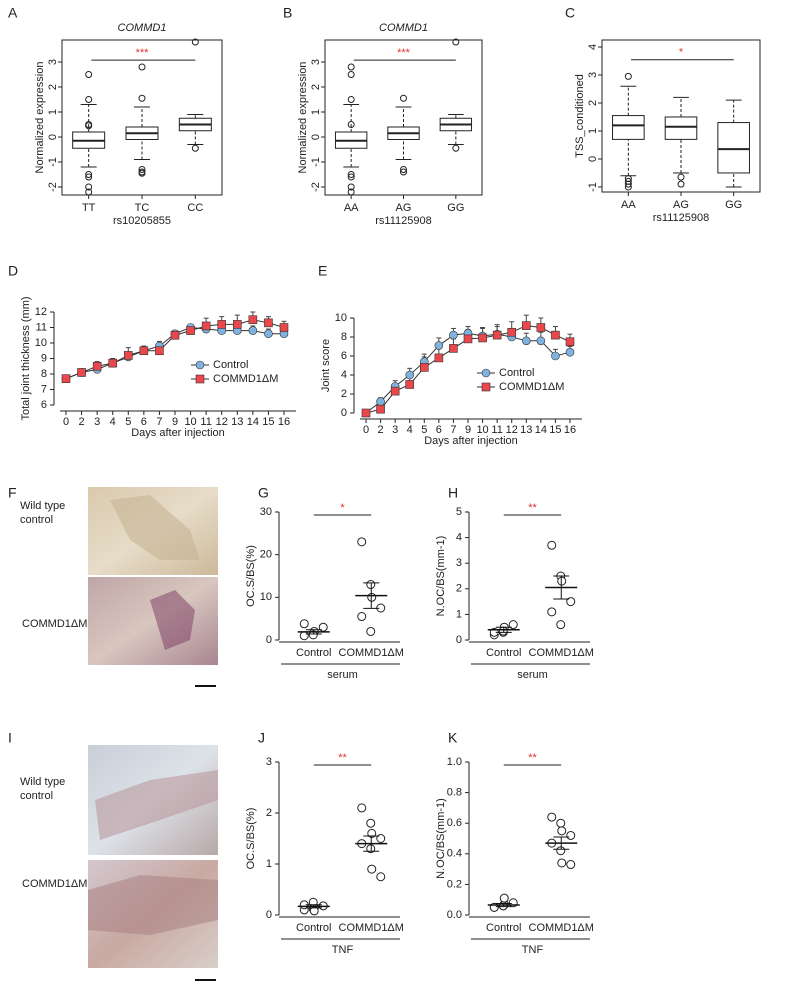 The height and width of the screenshot is (992, 800). I want to click on series-line, so click(468, 373).